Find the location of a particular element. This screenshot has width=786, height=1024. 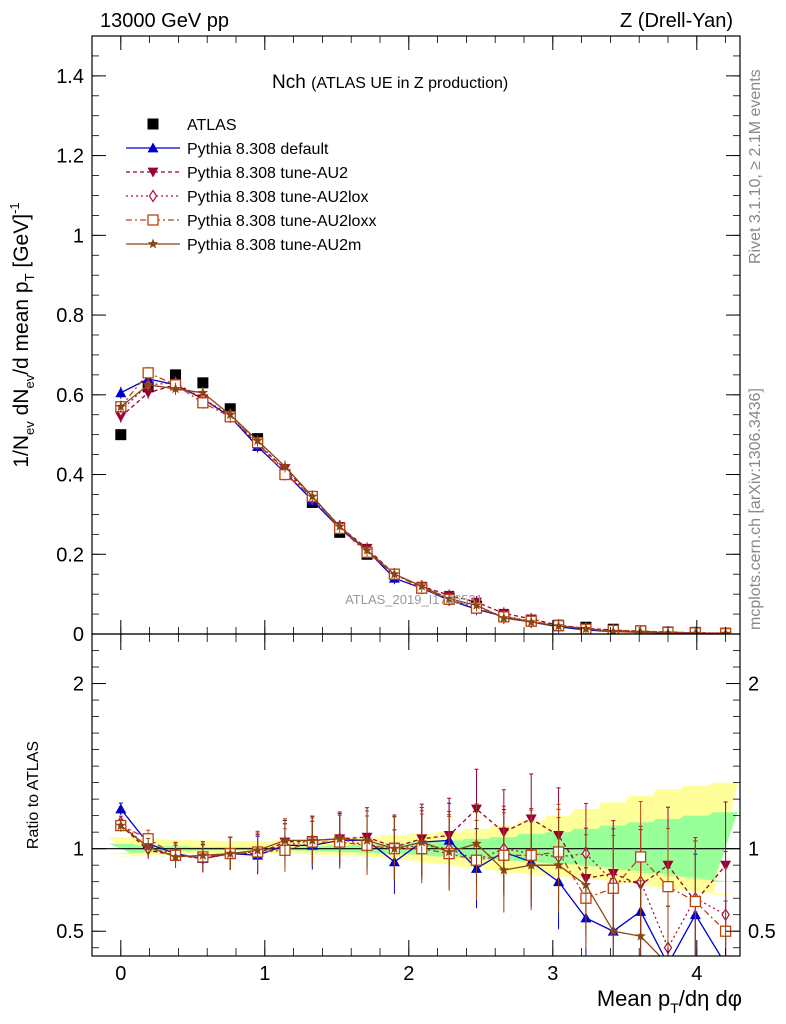

x-axis-label: Mean pT/dη dφ is located at coordinates (669, 1001).